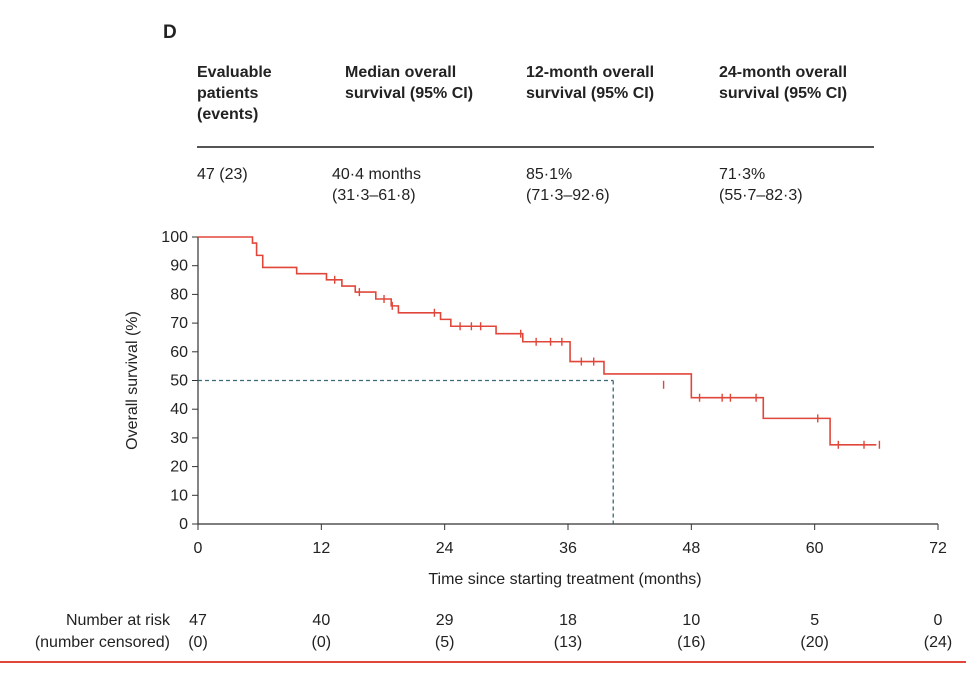  Describe the element at coordinates (401, 72) in the screenshot. I see `header-line: Median overall` at that location.